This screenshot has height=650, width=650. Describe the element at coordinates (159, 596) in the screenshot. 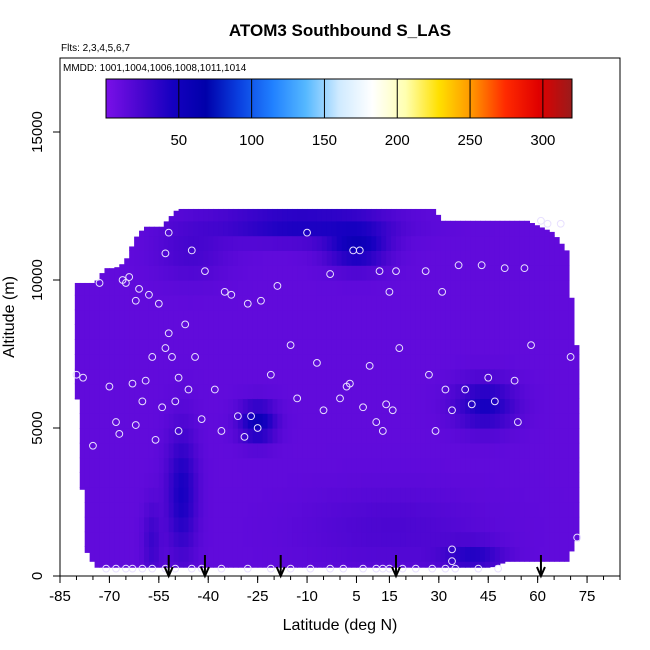

I see `x-tick-label: -55` at that location.